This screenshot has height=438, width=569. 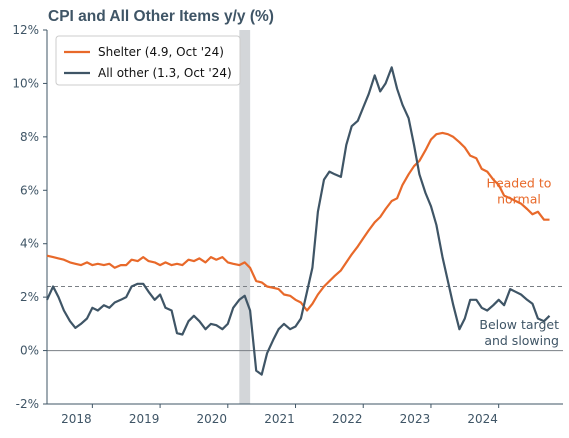 I want to click on legend-label: All other (1.3, Oct '24), so click(x=165, y=73).